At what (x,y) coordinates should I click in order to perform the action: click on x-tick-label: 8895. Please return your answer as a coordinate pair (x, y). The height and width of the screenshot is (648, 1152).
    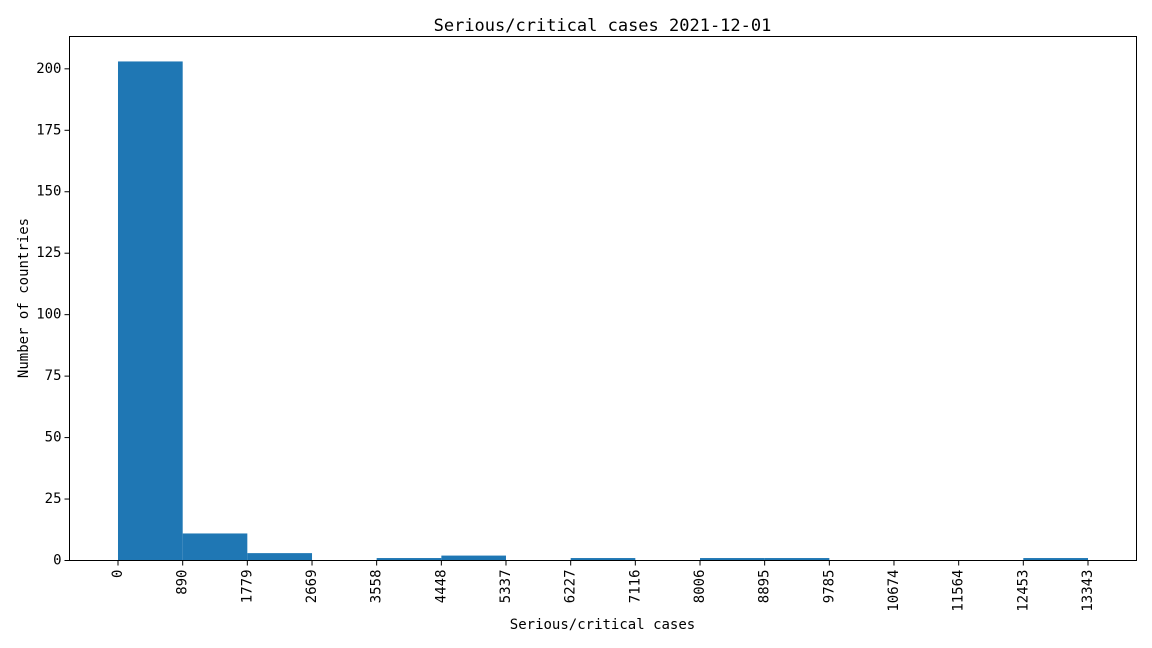
    Looking at the image, I should click on (765, 587).